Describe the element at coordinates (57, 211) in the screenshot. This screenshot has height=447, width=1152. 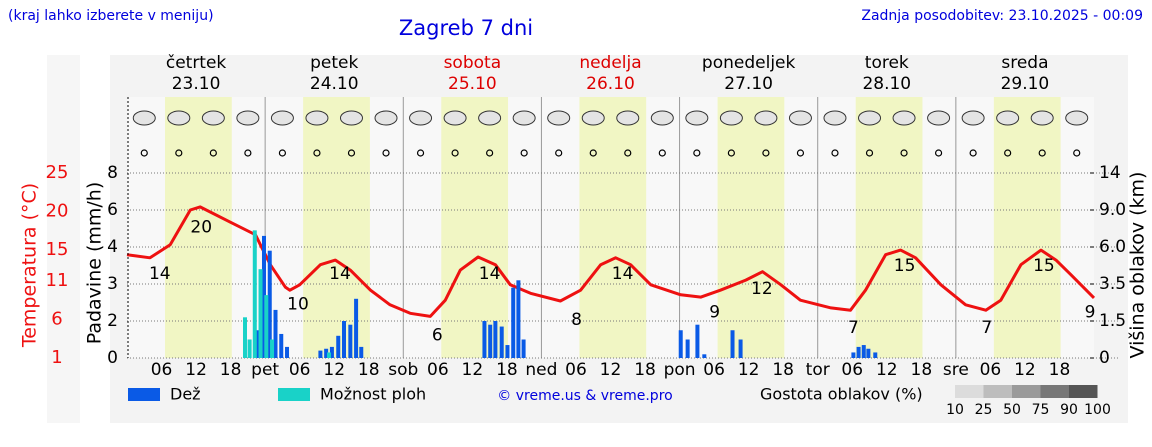
I see `temp-tick-label: 20` at that location.